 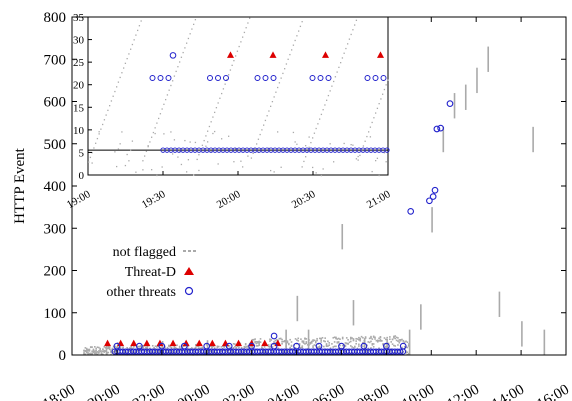 I want to click on y-tick-label: 200, so click(x=55, y=272).